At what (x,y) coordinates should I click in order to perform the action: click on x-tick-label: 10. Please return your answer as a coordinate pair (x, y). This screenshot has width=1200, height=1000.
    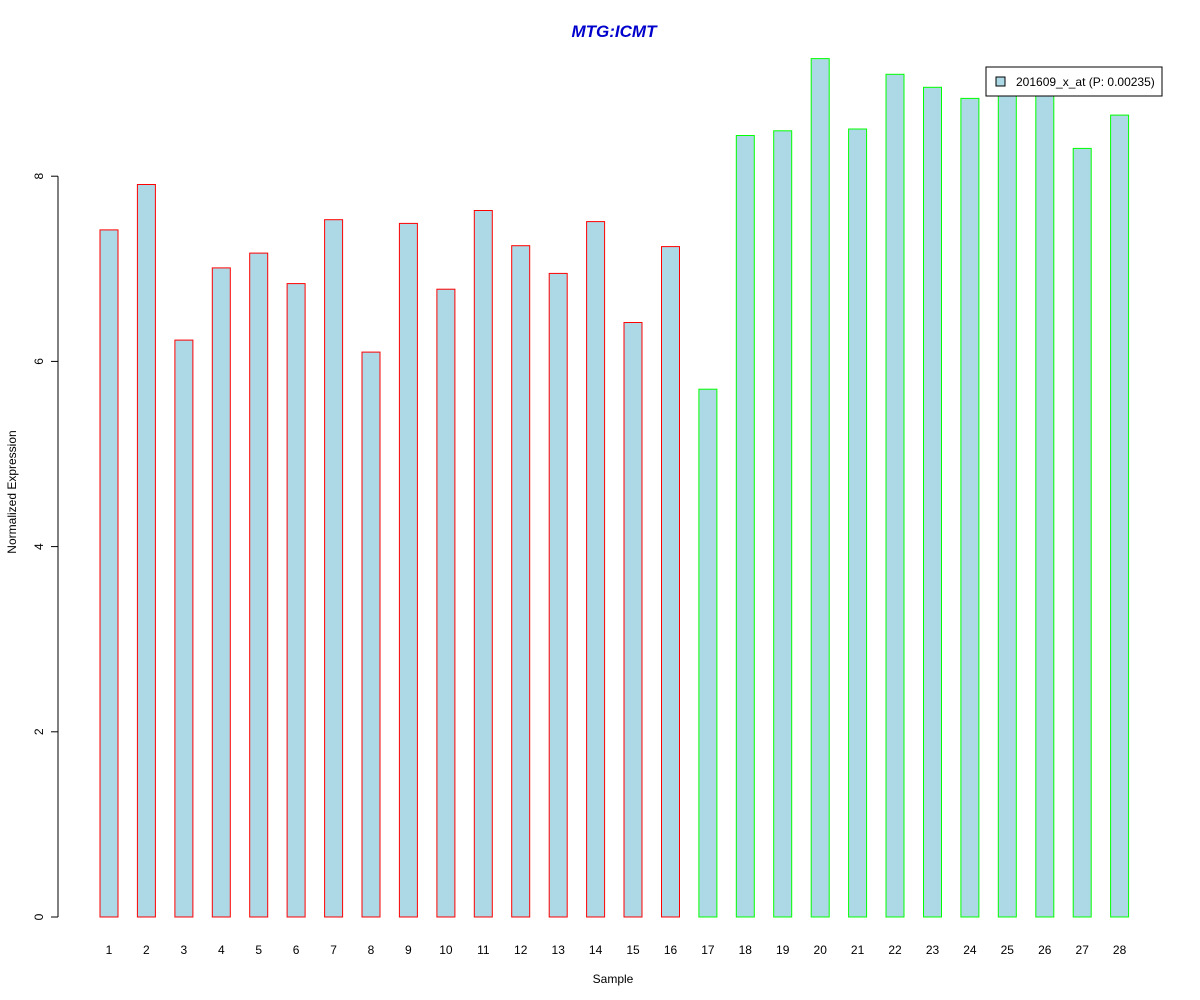
    Looking at the image, I should click on (446, 950).